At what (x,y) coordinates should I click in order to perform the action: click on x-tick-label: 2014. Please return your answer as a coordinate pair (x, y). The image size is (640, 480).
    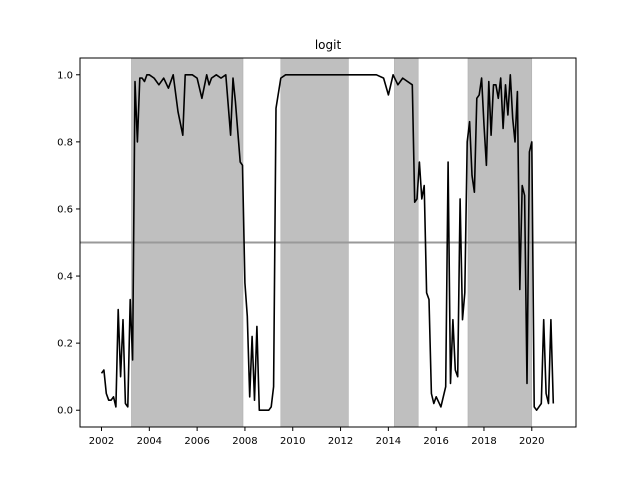
    Looking at the image, I should click on (388, 441).